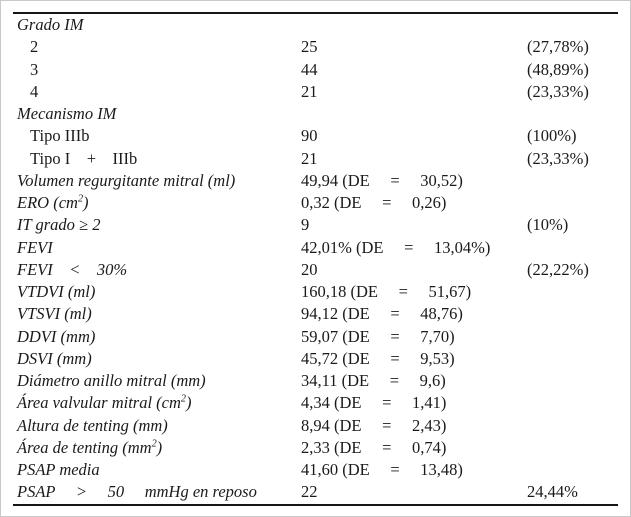 The image size is (631, 517). What do you see at coordinates (386, 291) in the screenshot?
I see `row-value: 160,18 (DE = 51,67)` at bounding box center [386, 291].